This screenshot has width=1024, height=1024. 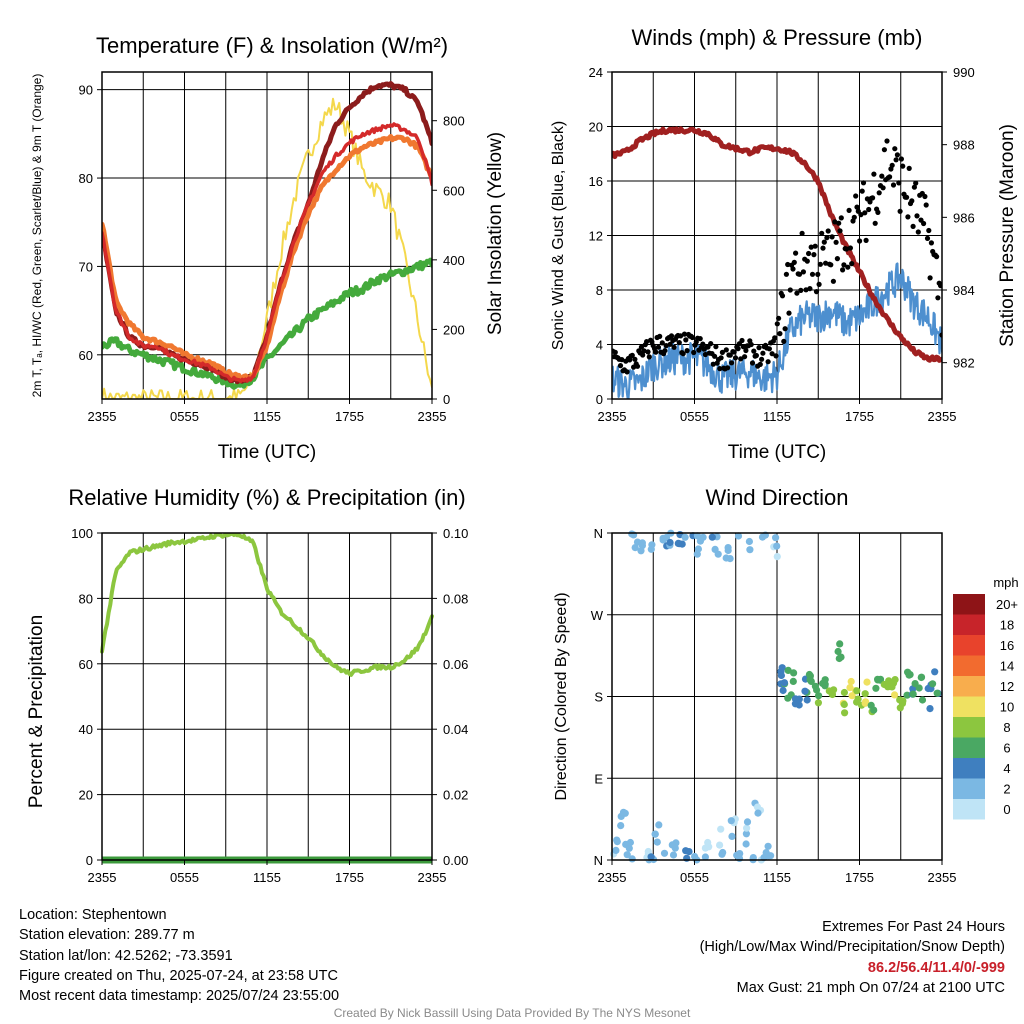 What do you see at coordinates (598, 778) in the screenshot?
I see `y-tick-label: E` at bounding box center [598, 778].